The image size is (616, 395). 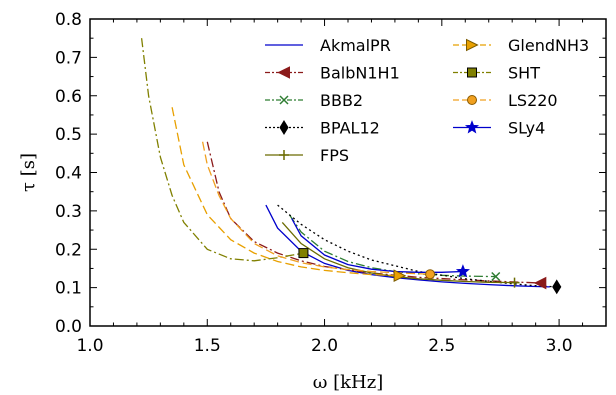 What do you see at coordinates (348, 382) in the screenshot?
I see `x-axis-title: ω [kHz]` at bounding box center [348, 382].